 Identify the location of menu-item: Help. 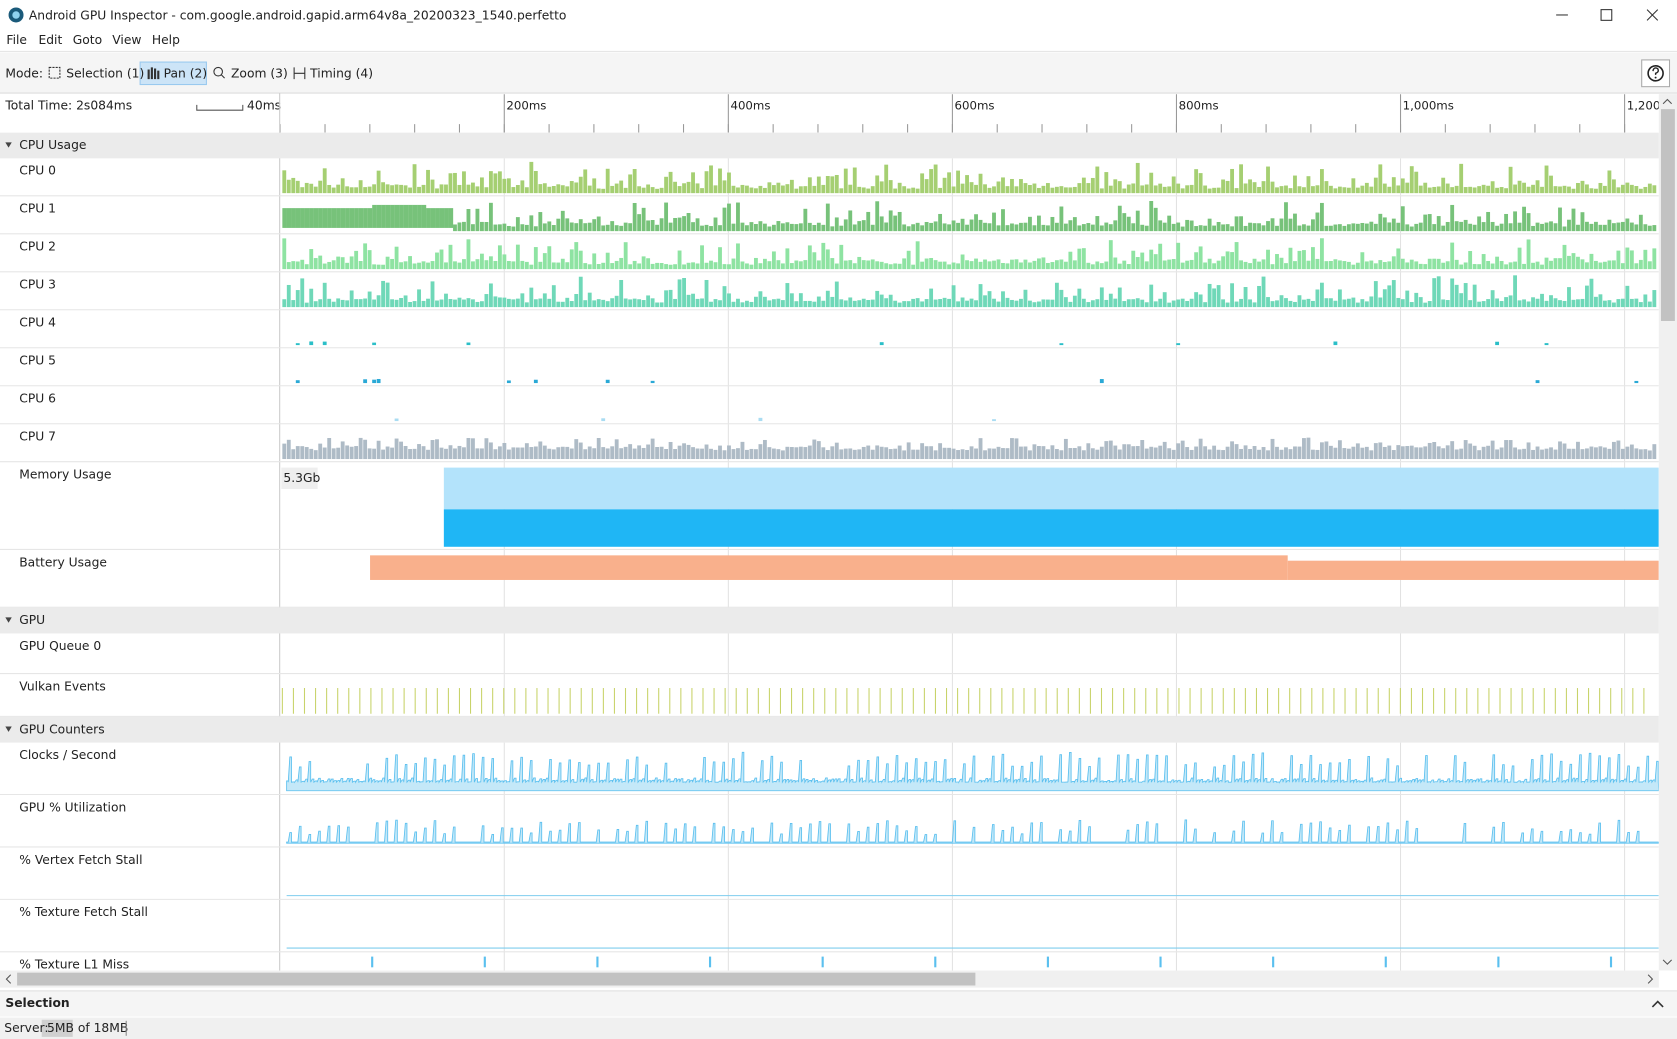
(166, 40).